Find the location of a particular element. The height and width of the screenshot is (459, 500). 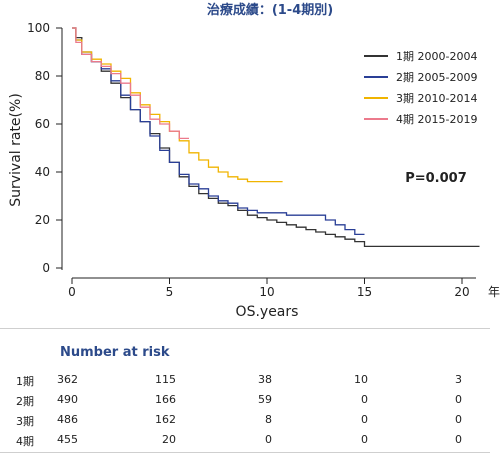

x-axis-label: OS.years is located at coordinates (267, 312).